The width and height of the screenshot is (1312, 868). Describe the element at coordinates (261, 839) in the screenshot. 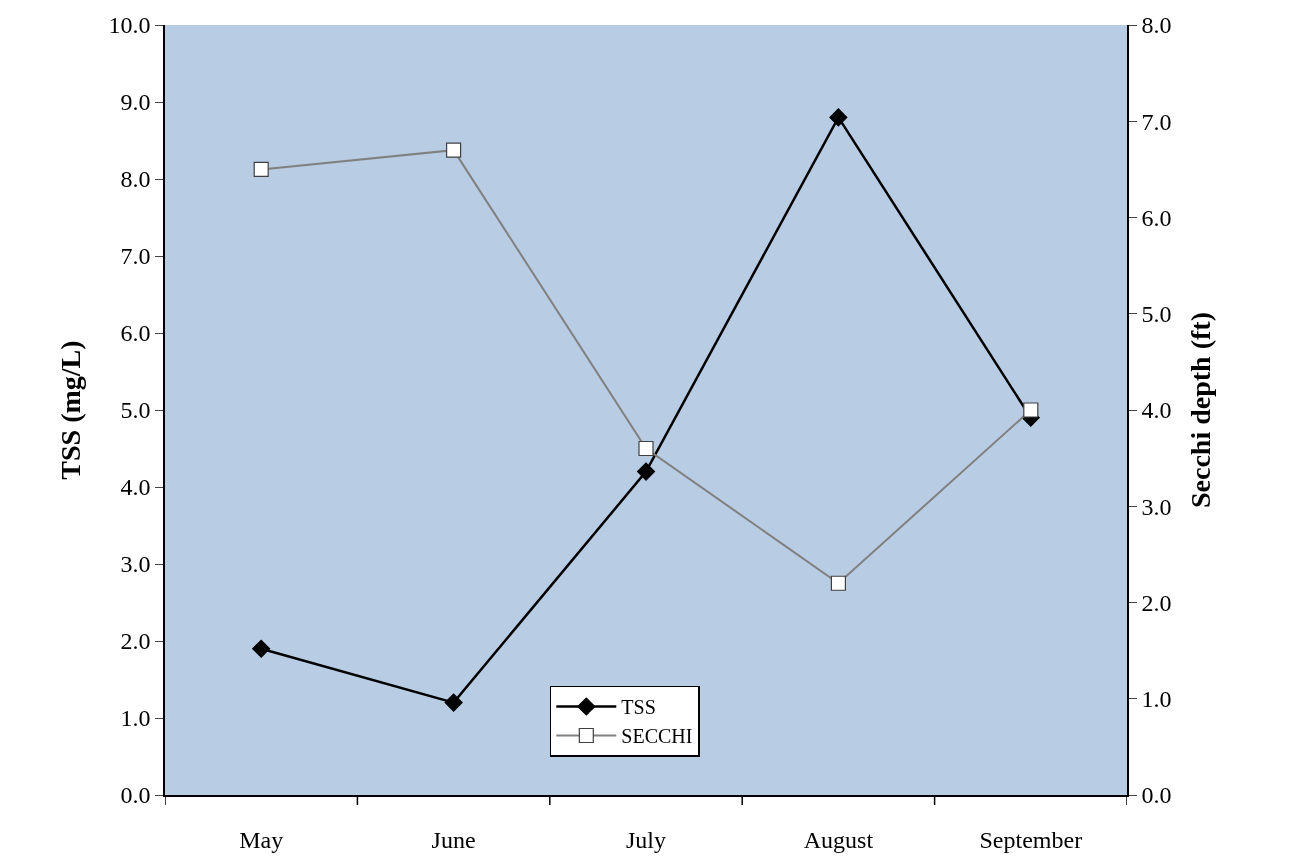

I see `x-tick-label: May` at that location.